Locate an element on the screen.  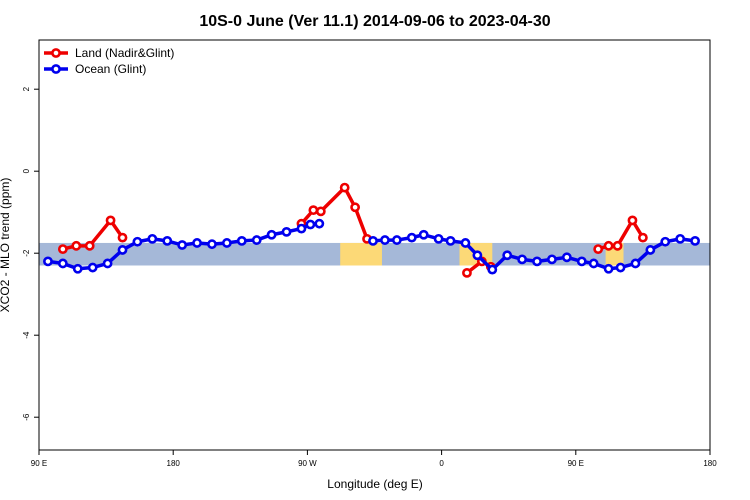
legend-label: Ocean (Glint) is located at coordinates (110, 69).